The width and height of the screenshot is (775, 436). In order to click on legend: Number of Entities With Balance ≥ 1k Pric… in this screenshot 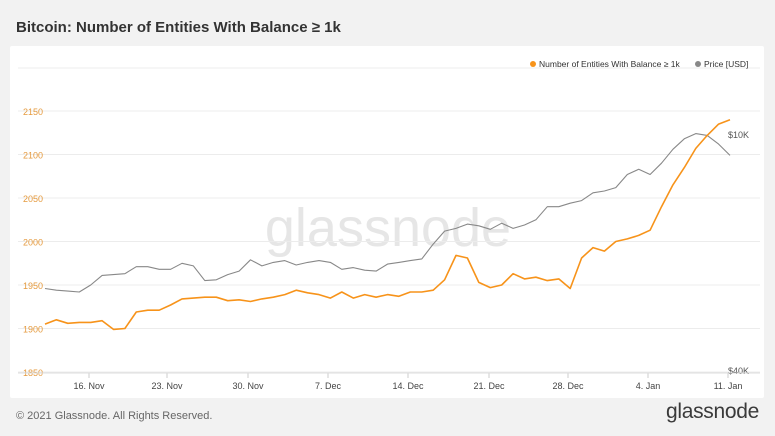, I will do `click(639, 64)`.